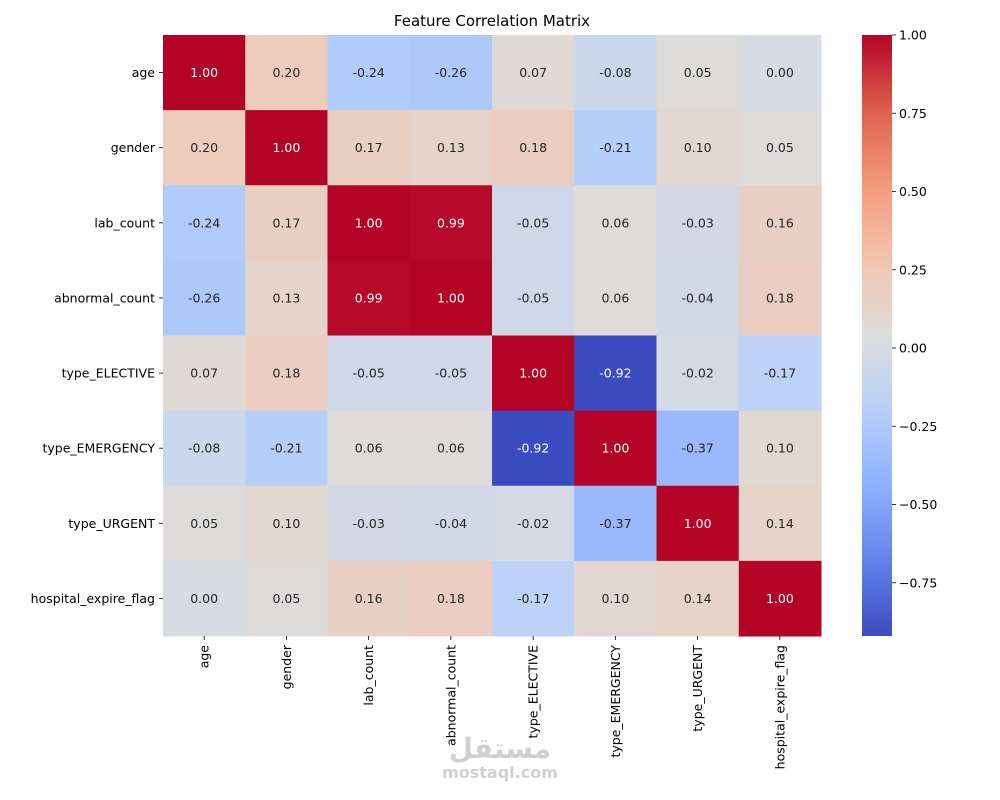  Describe the element at coordinates (124, 222) in the screenshot. I see `y-tick-label: lab_count` at that location.